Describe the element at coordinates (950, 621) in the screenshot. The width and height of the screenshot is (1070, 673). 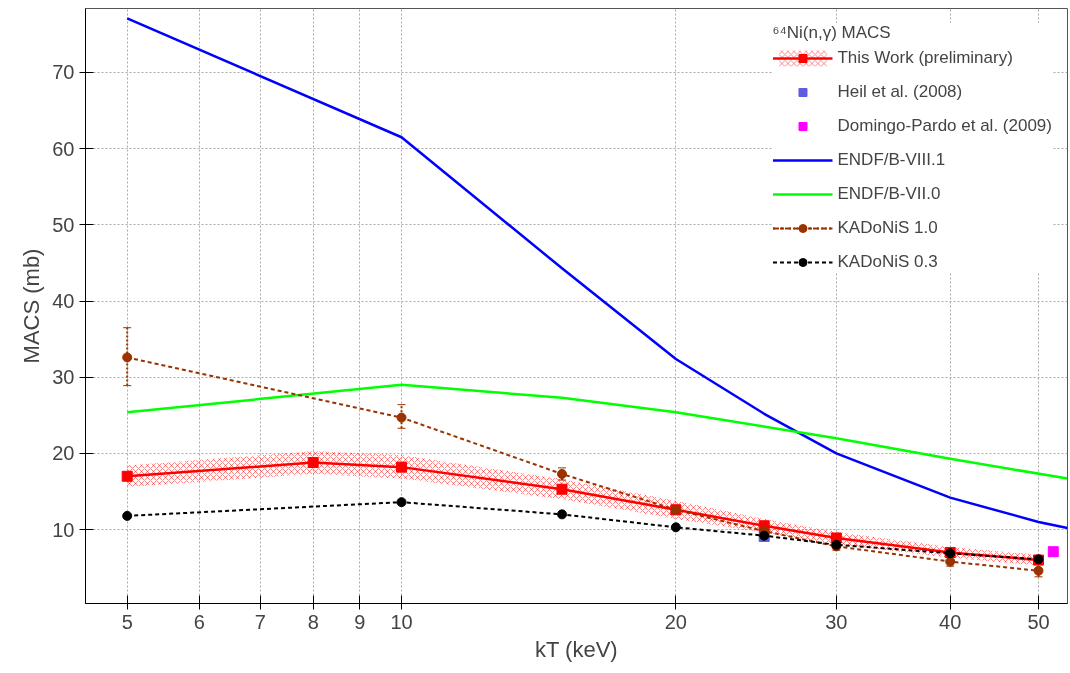
I see `x-tick-label: 40` at that location.